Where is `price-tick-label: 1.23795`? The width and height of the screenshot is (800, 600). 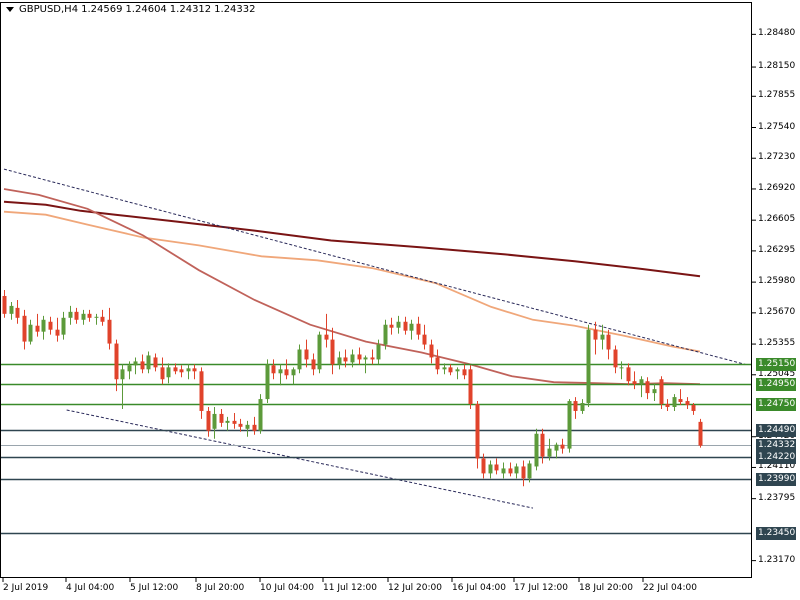 price-tick-label: 1.23795 is located at coordinates (777, 497).